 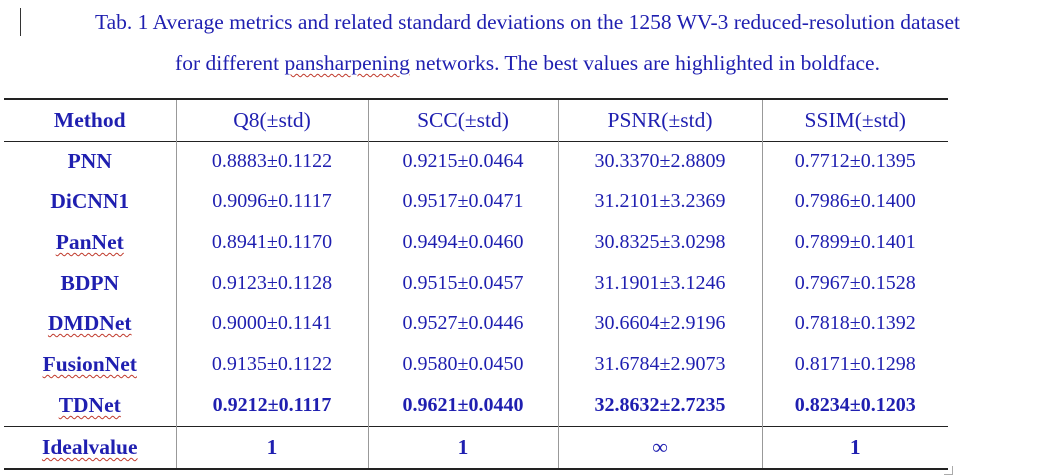 I want to click on caption-line-2-start: for different, so click(x=230, y=63).